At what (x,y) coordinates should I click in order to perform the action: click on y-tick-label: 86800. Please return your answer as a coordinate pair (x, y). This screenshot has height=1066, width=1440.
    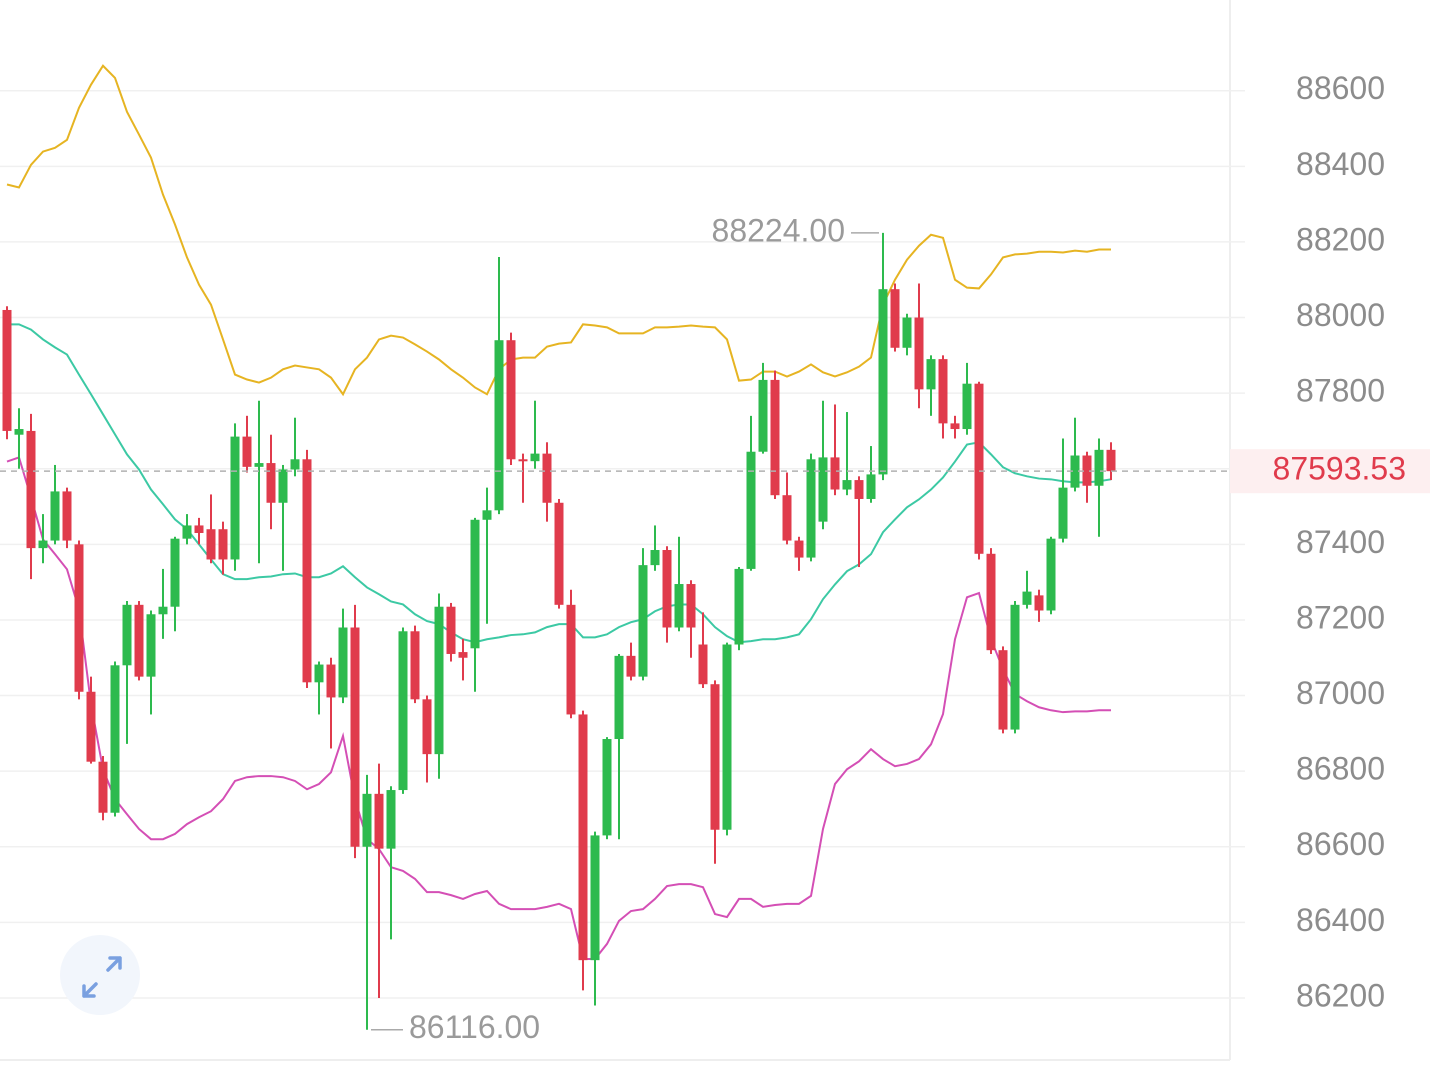
    Looking at the image, I should click on (1340, 769).